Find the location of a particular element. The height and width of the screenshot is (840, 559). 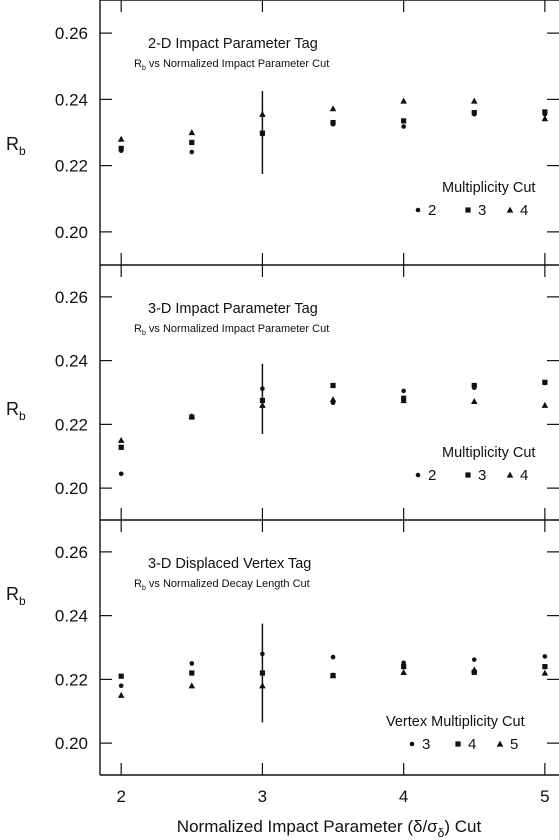

panel-subtitle: vs Normalized Decay Length Cut is located at coordinates (228, 584).